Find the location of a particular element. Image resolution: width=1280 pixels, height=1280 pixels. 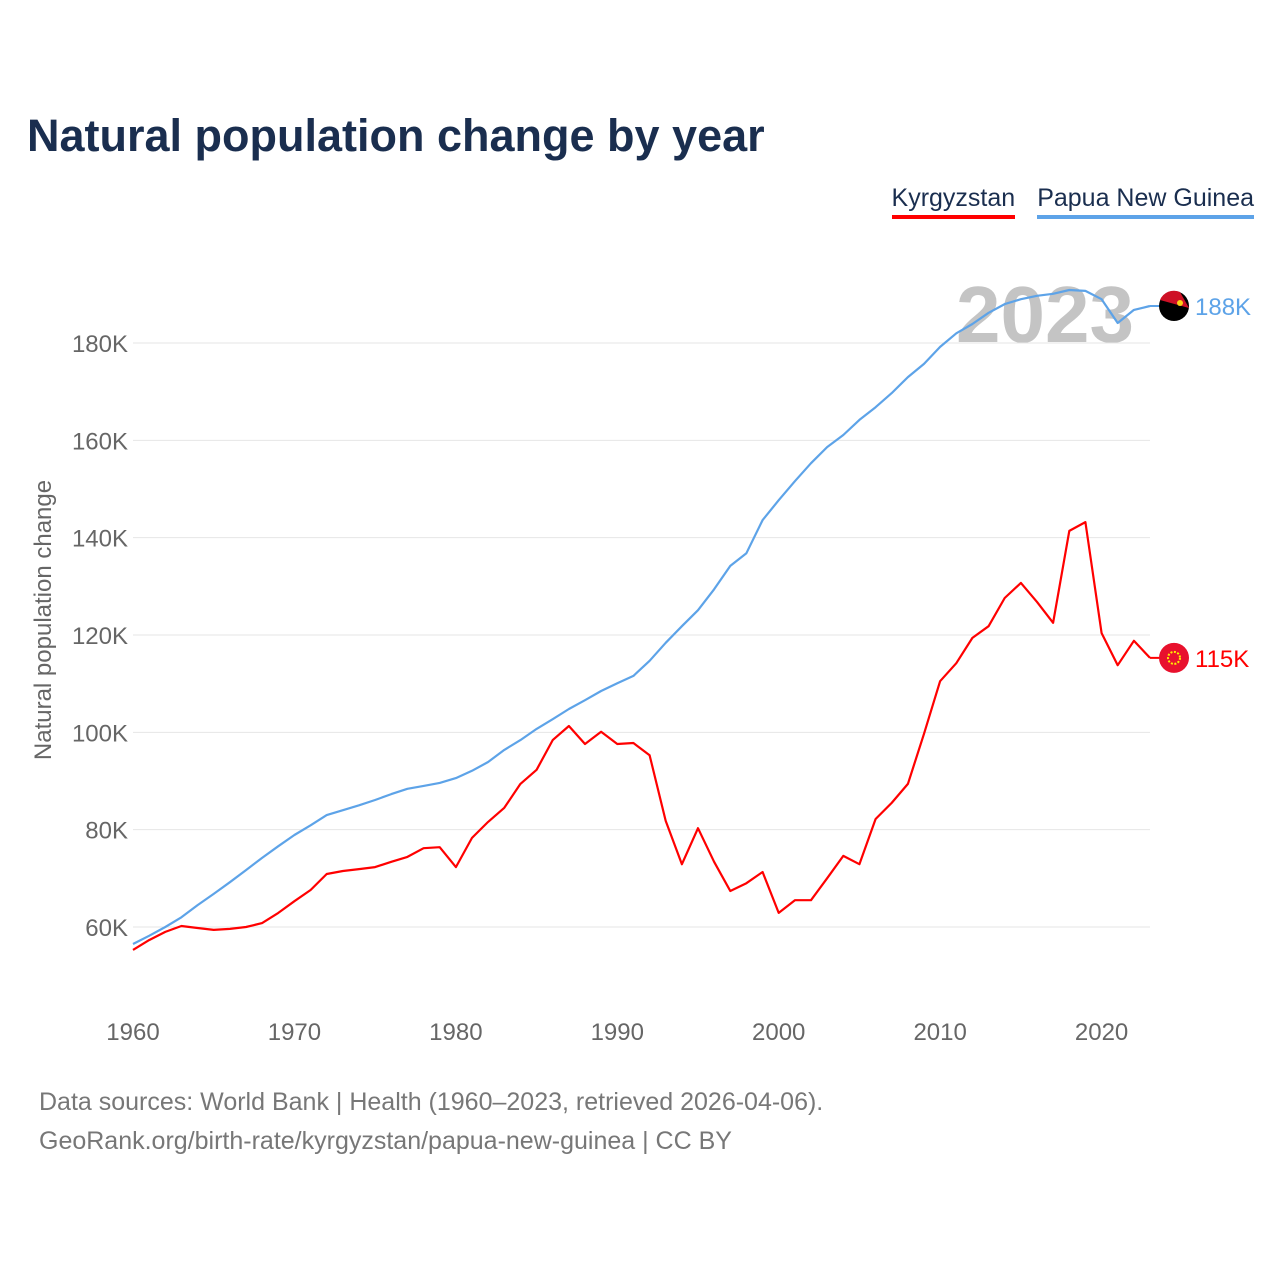

chart-title: Natural population change by year is located at coordinates (396, 135).